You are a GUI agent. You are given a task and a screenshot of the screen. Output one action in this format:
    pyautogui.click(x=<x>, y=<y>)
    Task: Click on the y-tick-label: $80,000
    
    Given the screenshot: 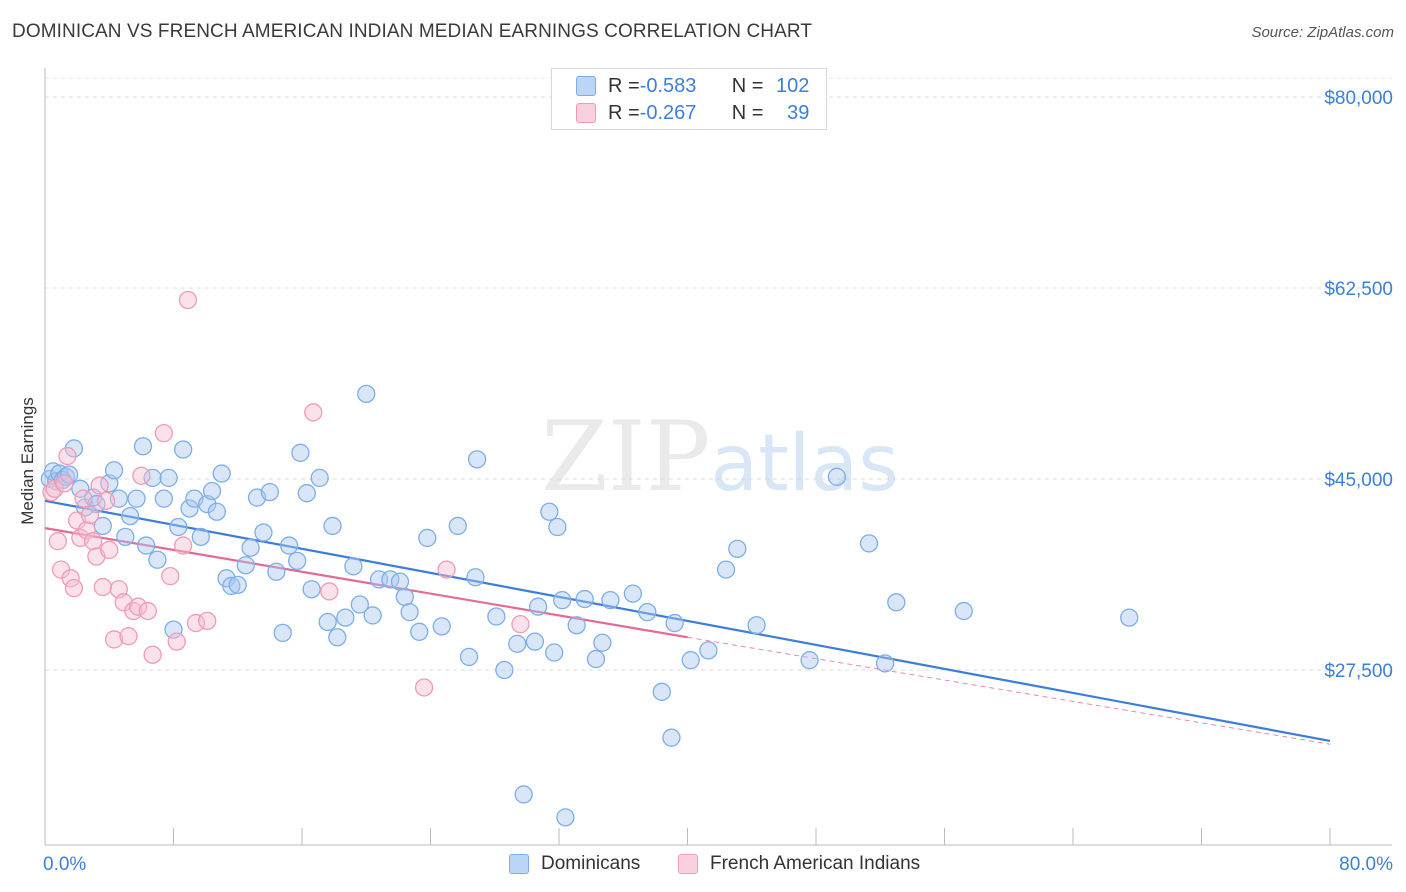 What is the action you would take?
    pyautogui.click(x=1358, y=98)
    